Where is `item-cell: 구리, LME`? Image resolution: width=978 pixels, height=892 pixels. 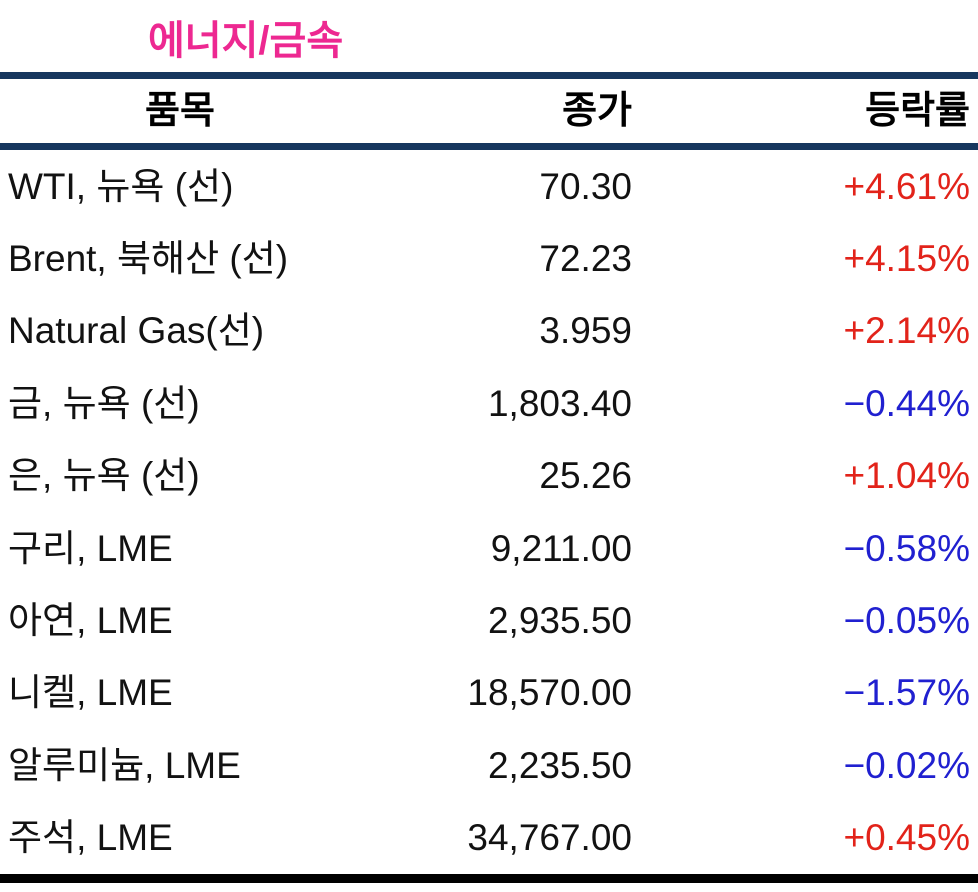 item-cell: 구리, LME is located at coordinates (90, 548).